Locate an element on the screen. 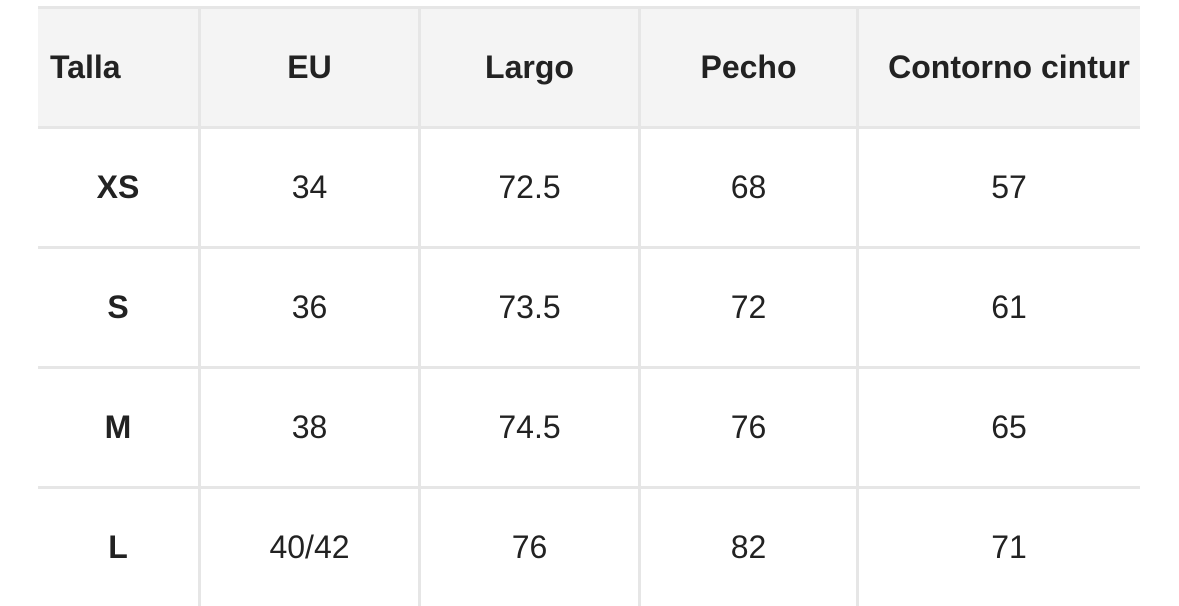  row-header-size: XS is located at coordinates (118, 187).